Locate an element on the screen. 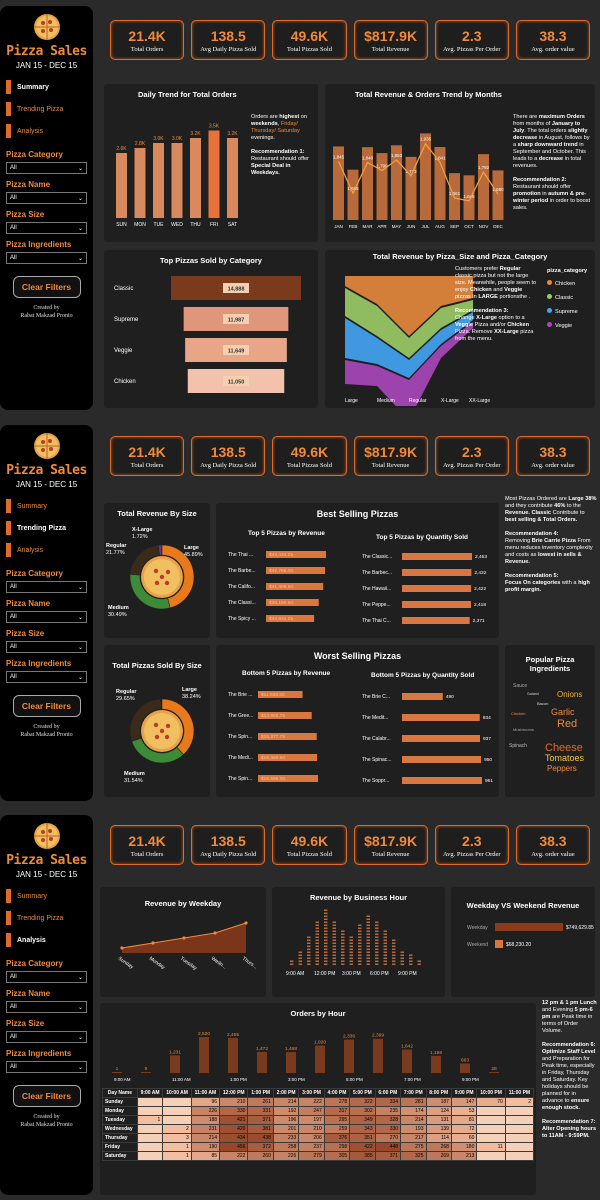 The width and height of the screenshot is (600, 1200). heatmap-header-hour: 12:00 PM is located at coordinates (234, 1093).